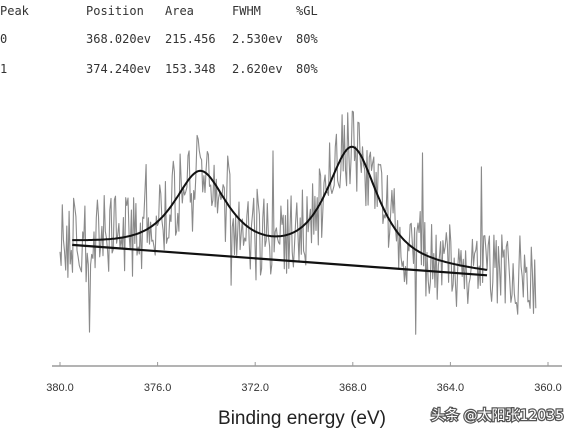  What do you see at coordinates (302, 418) in the screenshot?
I see `x-axis-title: Binding energy (eV)` at bounding box center [302, 418].